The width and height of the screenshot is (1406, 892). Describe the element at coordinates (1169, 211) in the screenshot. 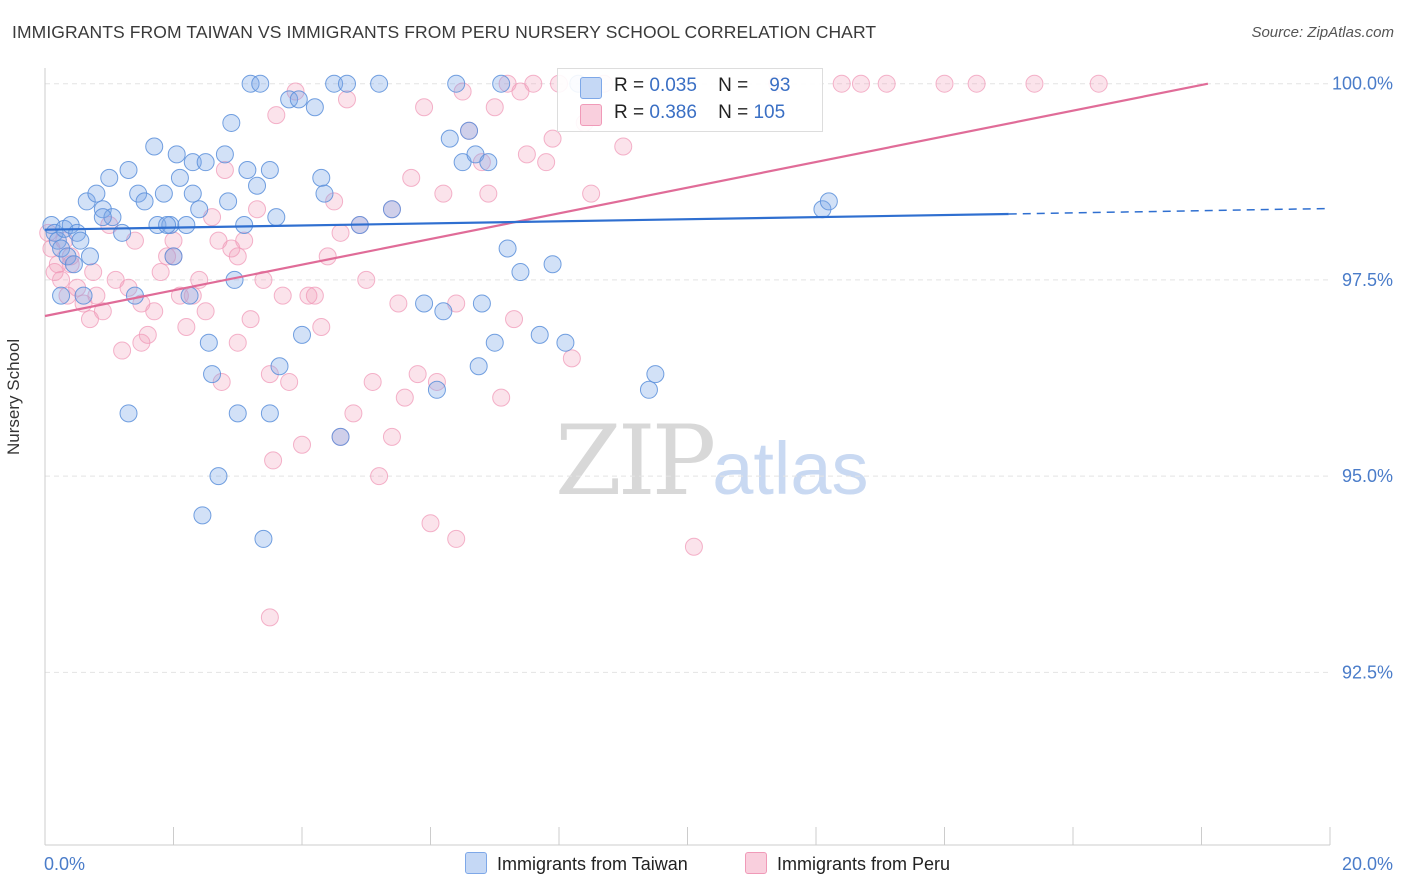

I see `taiwan-trend-extension` at that location.